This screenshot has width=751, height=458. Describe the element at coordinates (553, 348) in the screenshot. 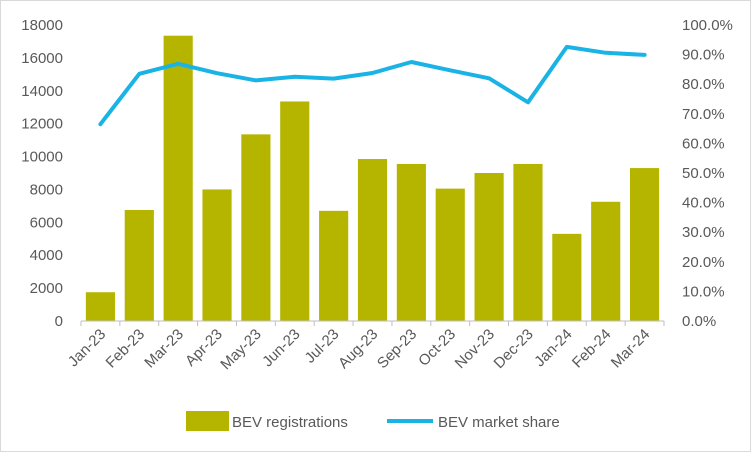

I see `x-tick-label: Jan-24` at that location.